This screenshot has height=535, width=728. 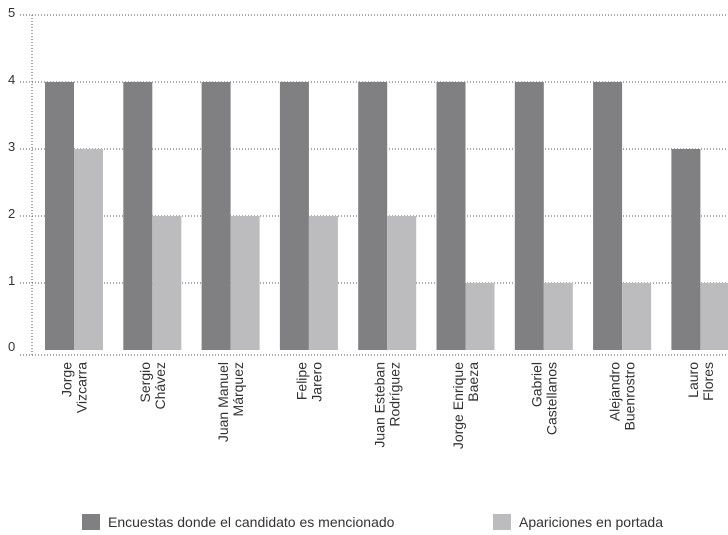 I want to click on x-tick-label-line: Castellanos, so click(x=551, y=398).